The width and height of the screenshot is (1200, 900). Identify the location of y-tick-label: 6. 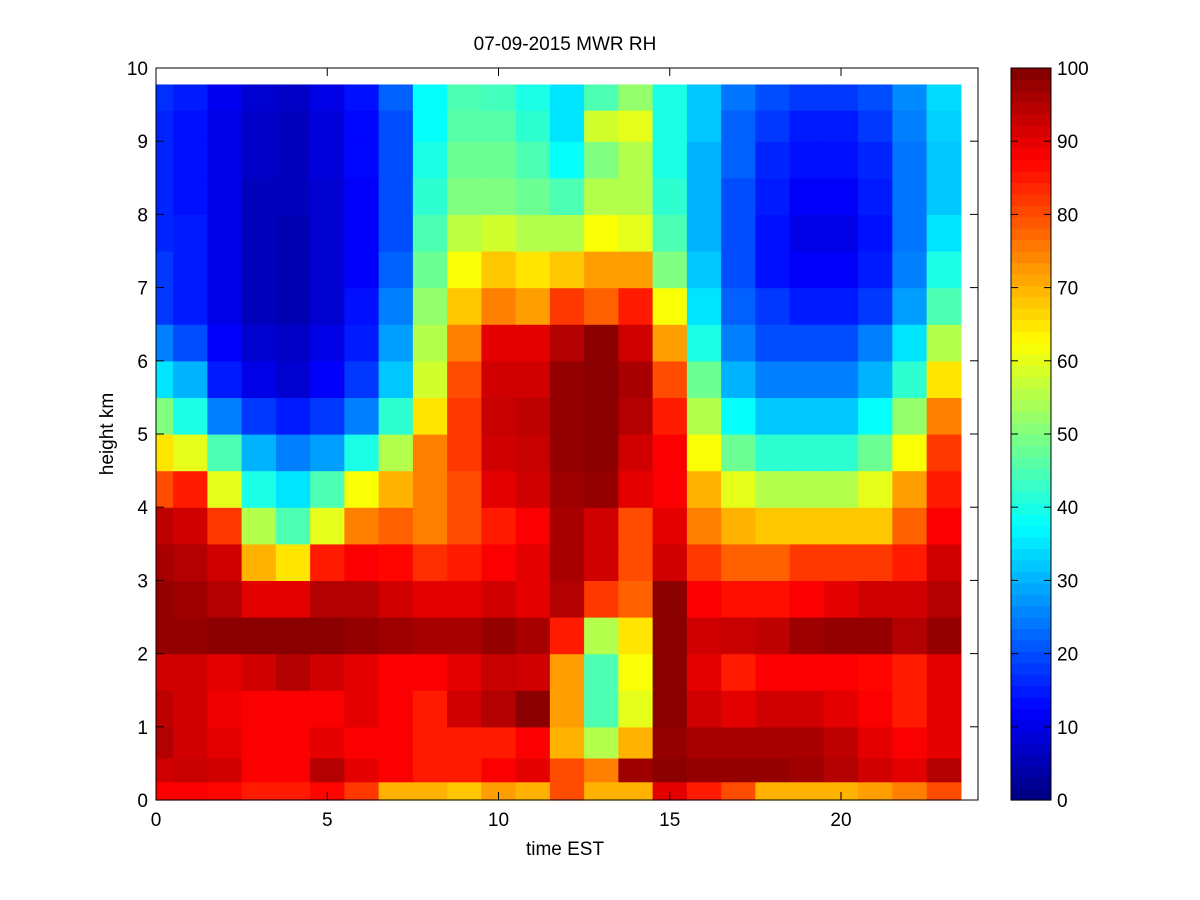
(142, 362).